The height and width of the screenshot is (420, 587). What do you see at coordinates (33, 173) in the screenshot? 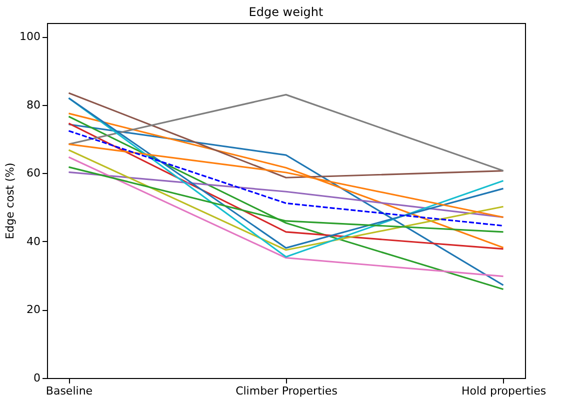
I see `y-tick-label: 60` at bounding box center [33, 173].